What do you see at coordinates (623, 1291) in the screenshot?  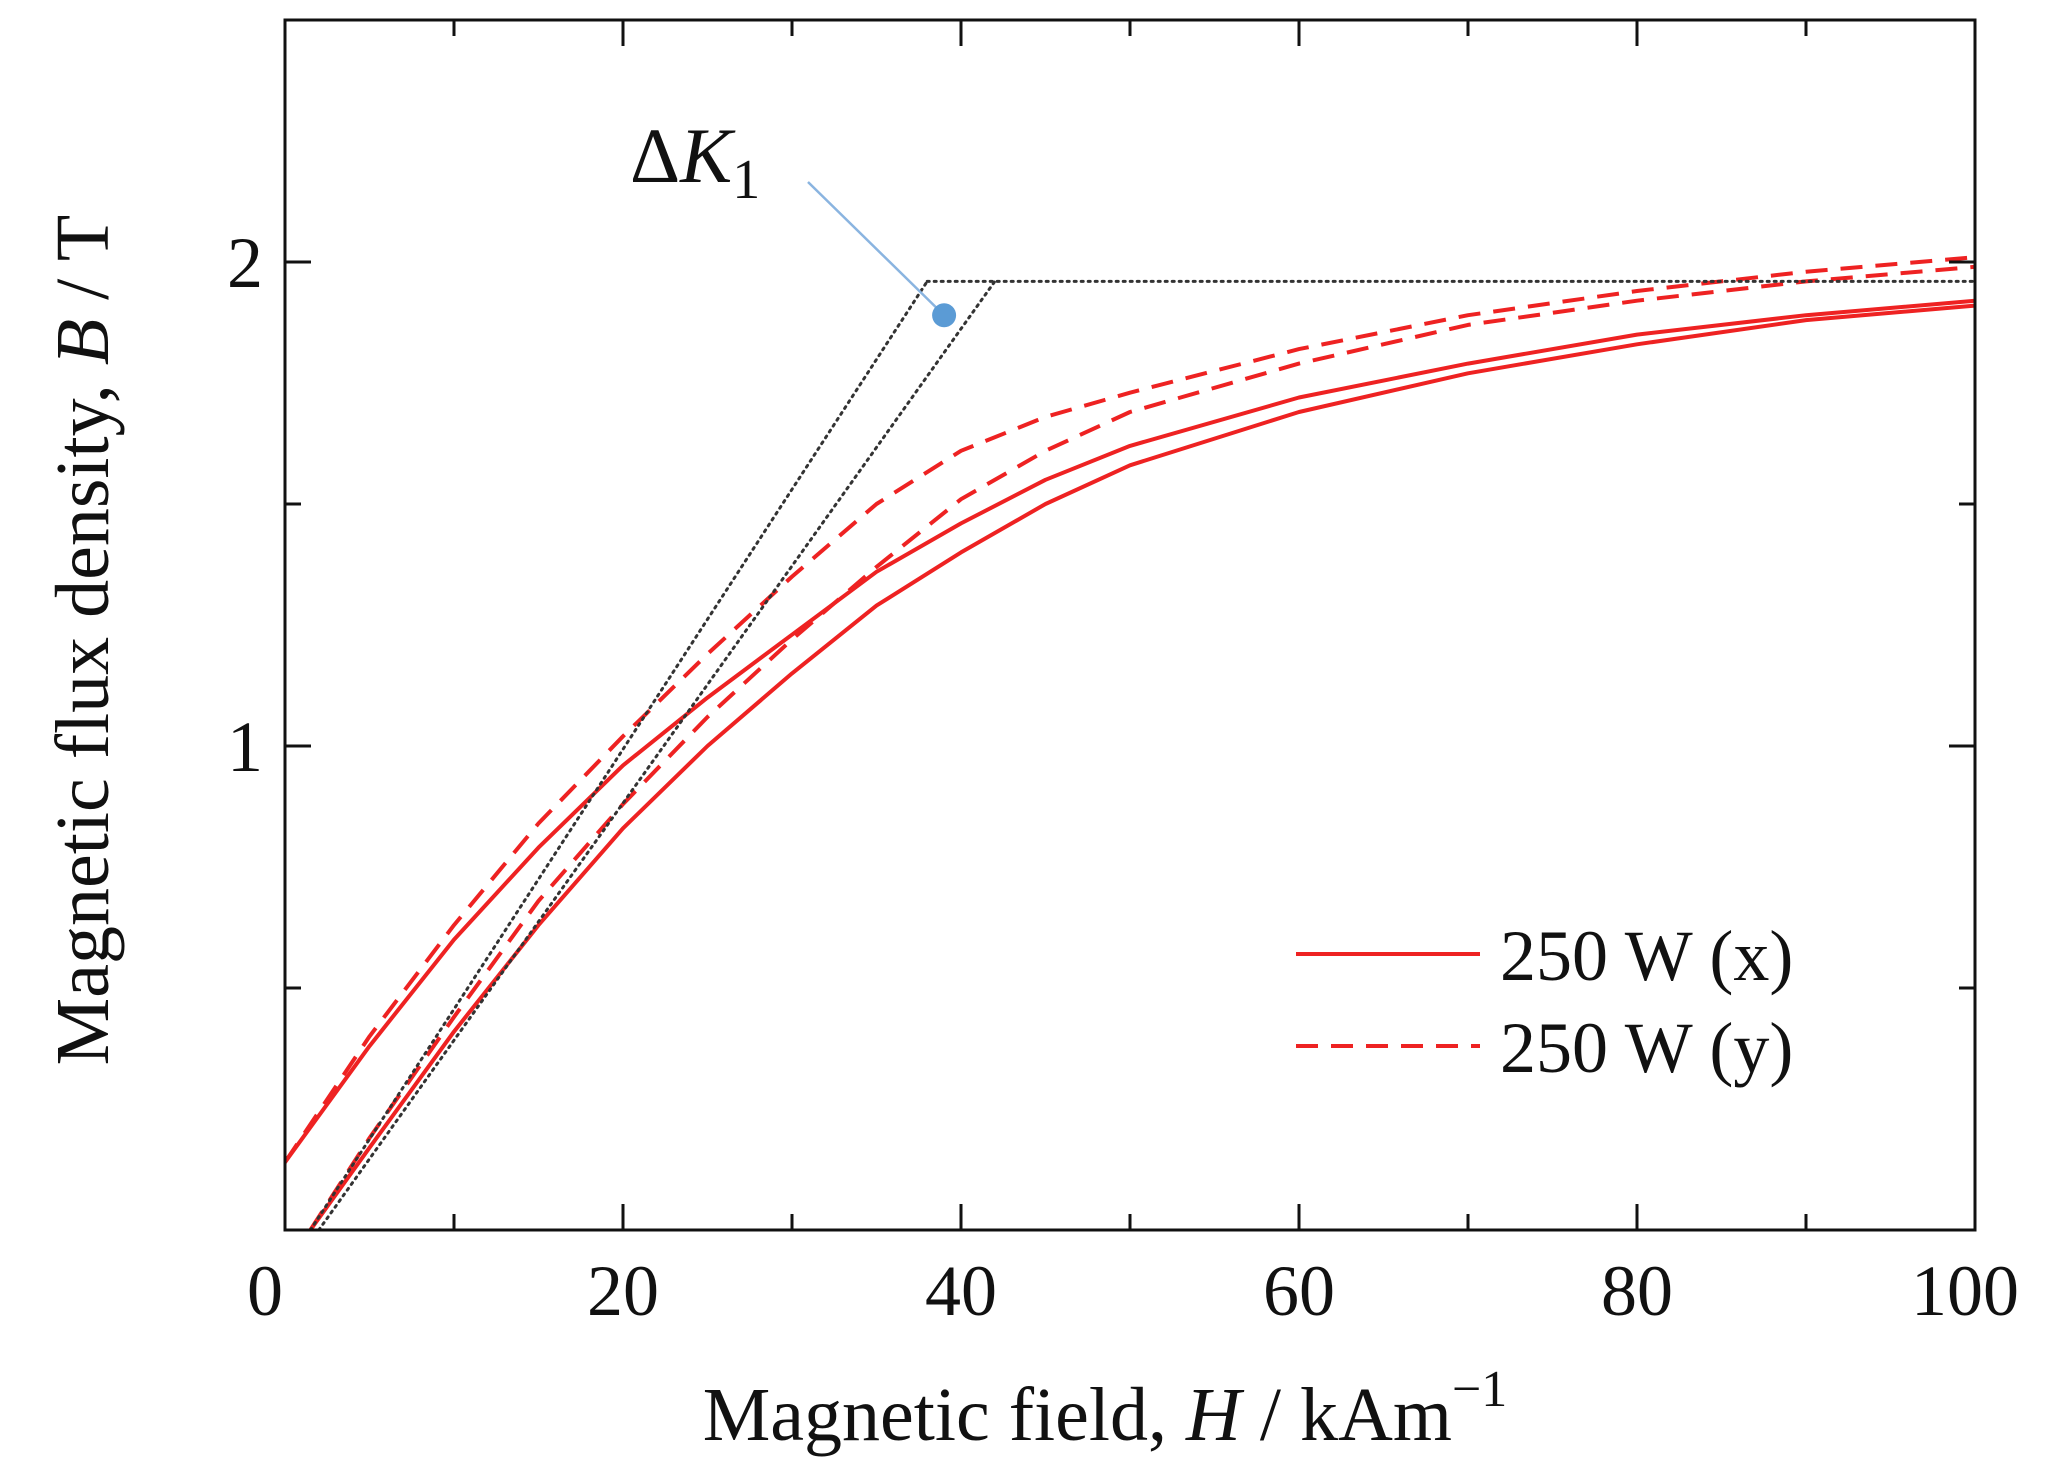 I see `x-tick-label: 20` at bounding box center [623, 1291].